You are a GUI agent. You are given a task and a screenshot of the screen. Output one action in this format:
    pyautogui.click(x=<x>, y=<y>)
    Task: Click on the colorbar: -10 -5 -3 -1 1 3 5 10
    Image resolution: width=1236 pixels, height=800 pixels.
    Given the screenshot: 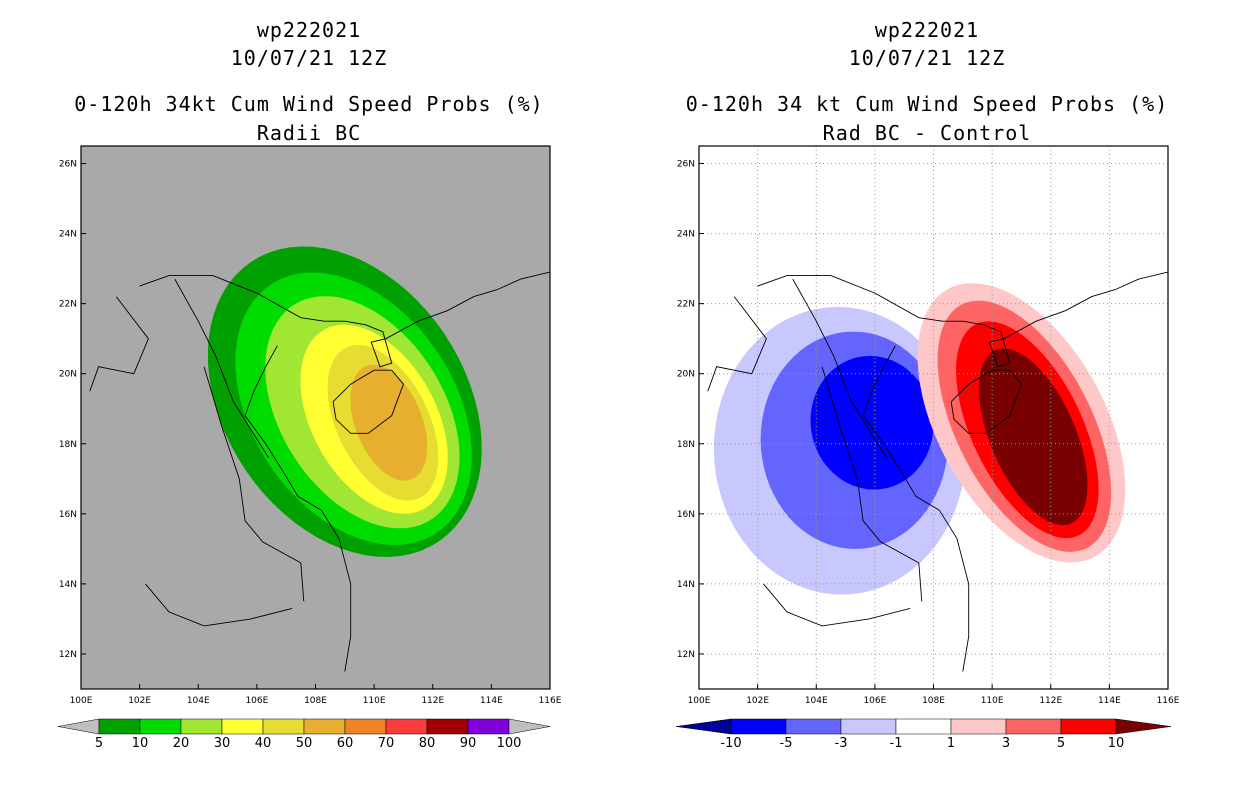 What is the action you would take?
    pyautogui.click(x=923, y=734)
    